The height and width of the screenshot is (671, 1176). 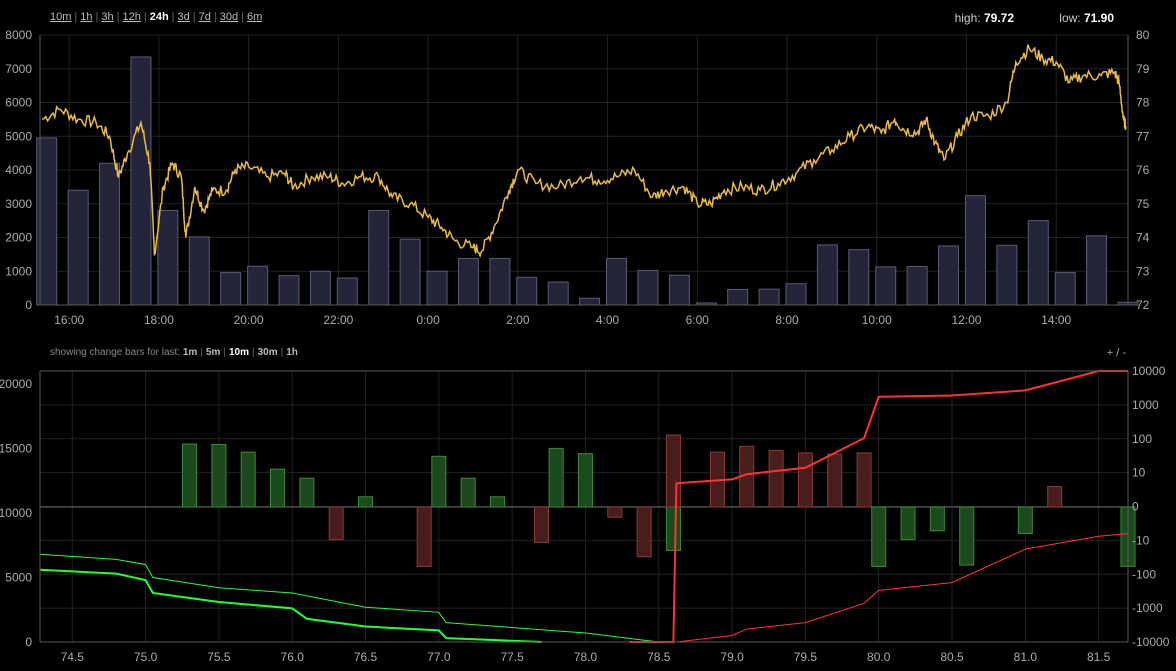 What do you see at coordinates (1056, 320) in the screenshot?
I see `time-tick-label: 14:00` at bounding box center [1056, 320].